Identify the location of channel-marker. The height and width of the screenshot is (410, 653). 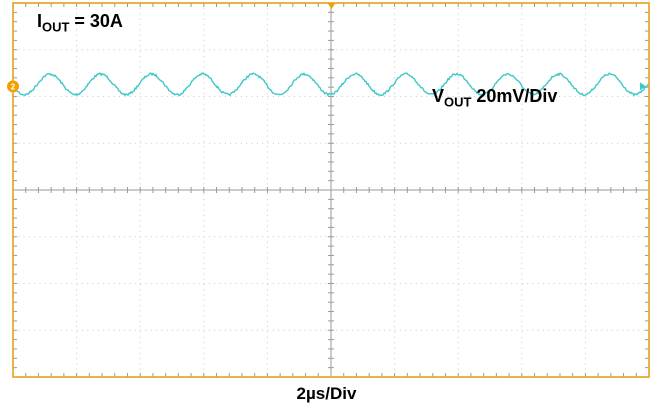
(13, 86).